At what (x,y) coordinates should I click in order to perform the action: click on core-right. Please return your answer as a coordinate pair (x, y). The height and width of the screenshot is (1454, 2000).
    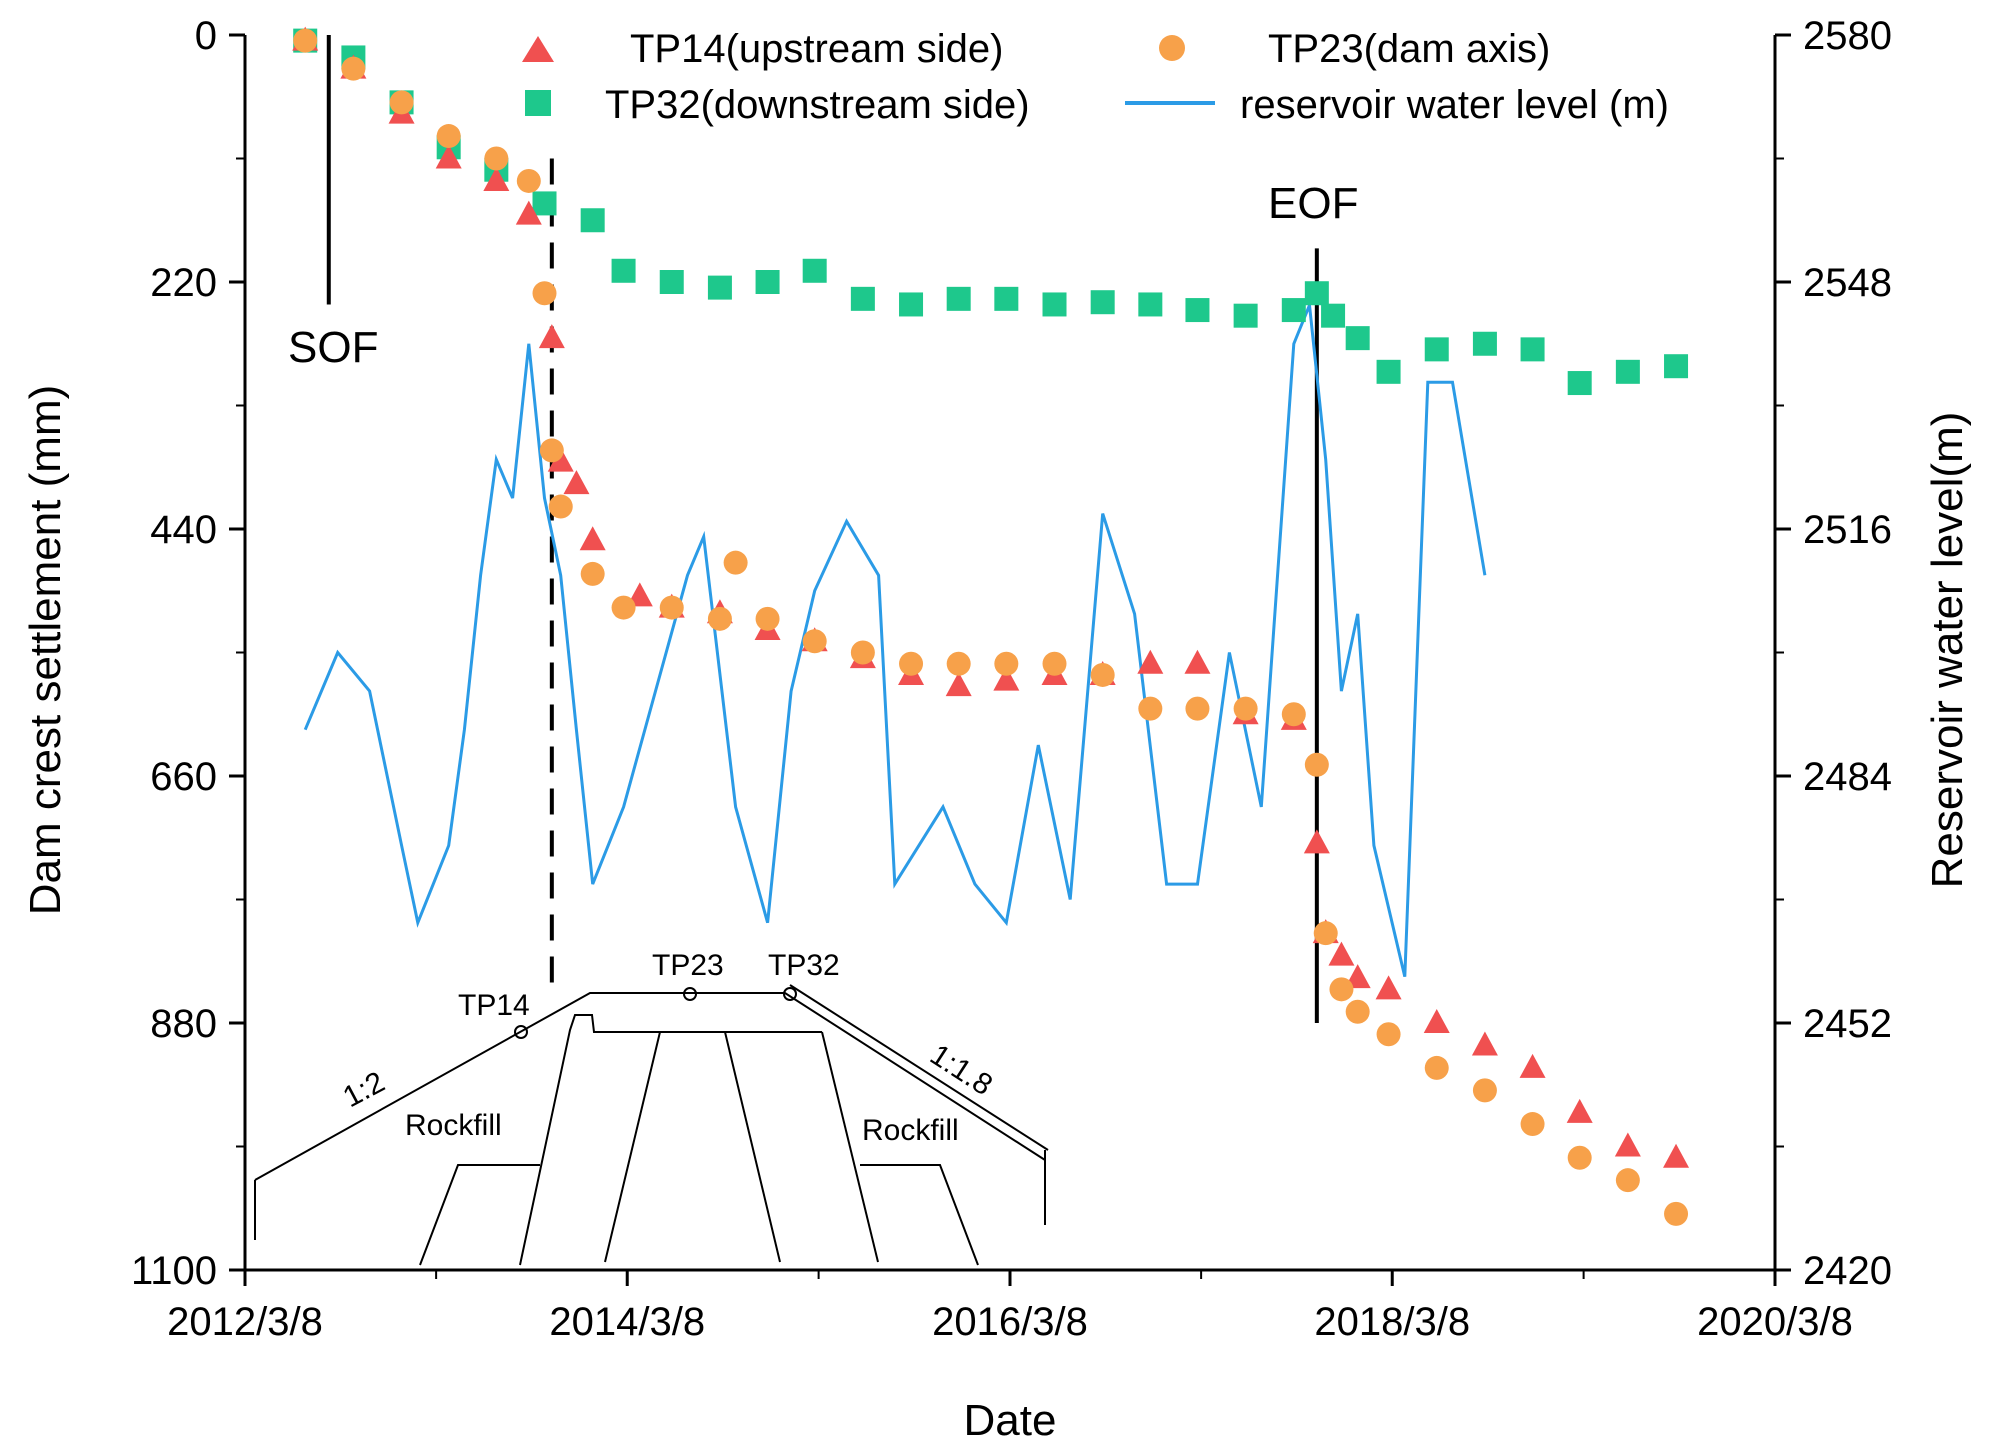
    Looking at the image, I should click on (752, 1147).